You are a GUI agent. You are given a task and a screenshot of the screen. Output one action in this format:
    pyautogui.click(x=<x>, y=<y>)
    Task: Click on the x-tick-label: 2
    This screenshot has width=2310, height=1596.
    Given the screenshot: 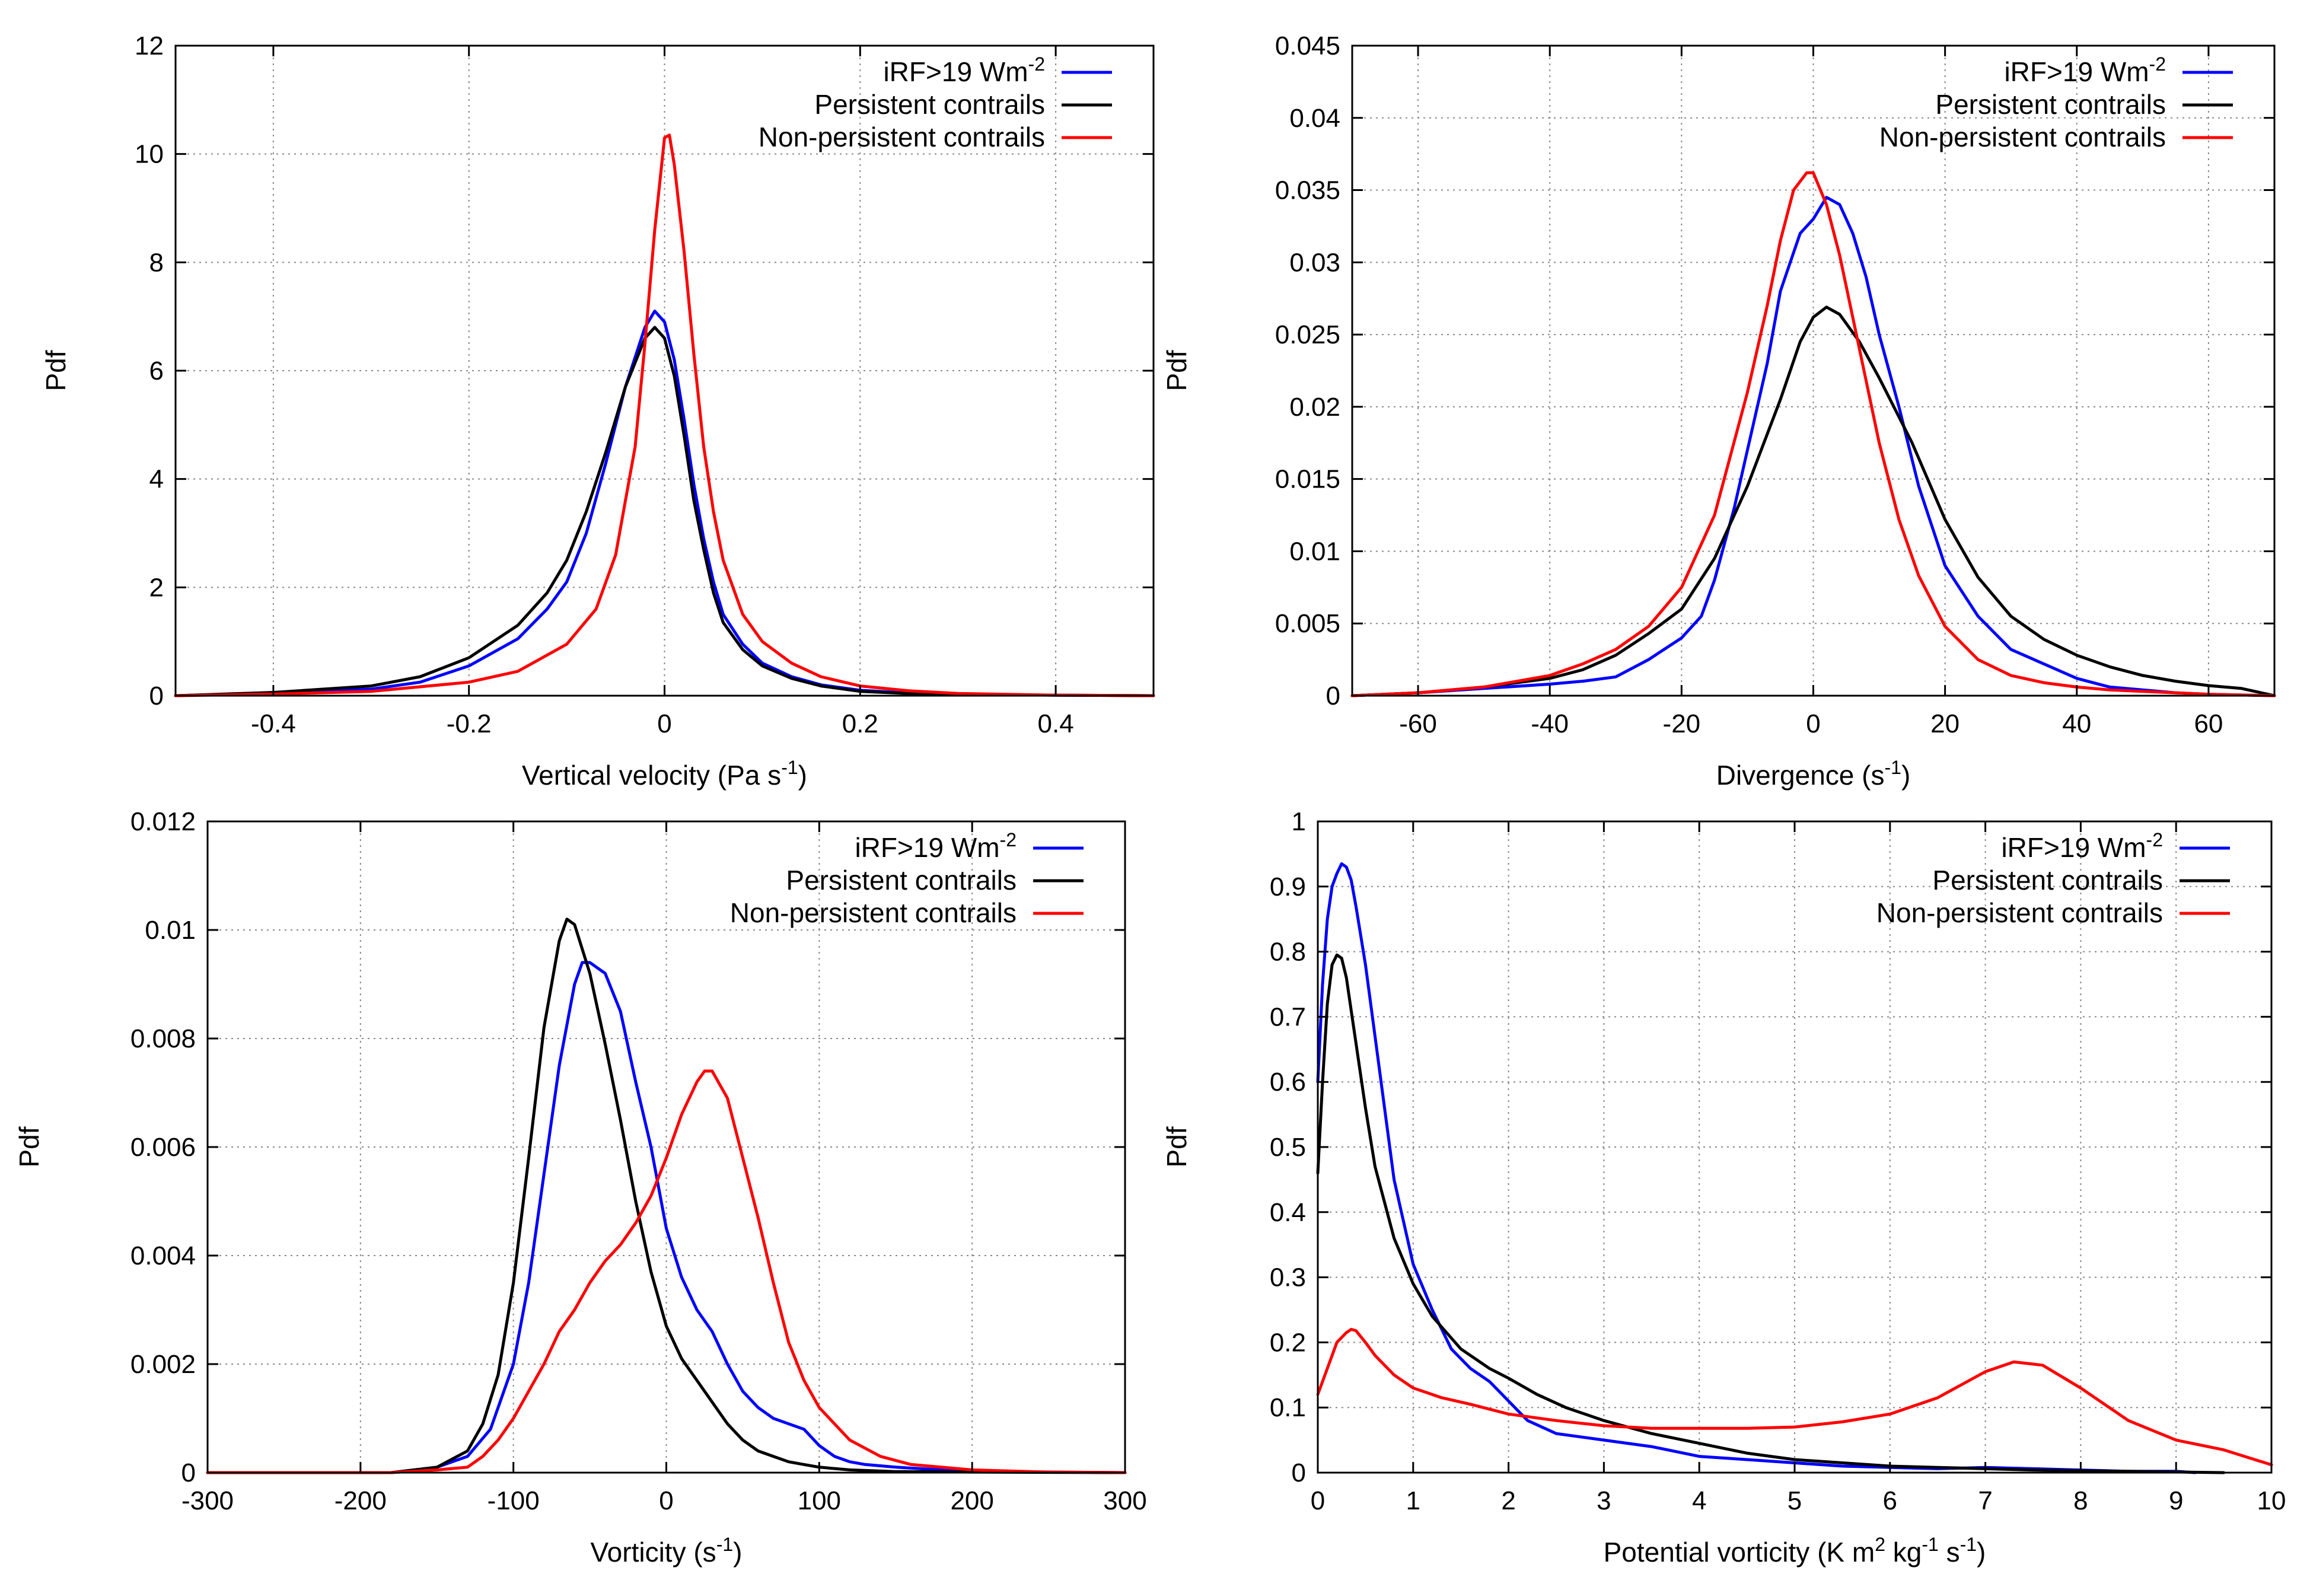 What is the action you would take?
    pyautogui.click(x=1508, y=1501)
    